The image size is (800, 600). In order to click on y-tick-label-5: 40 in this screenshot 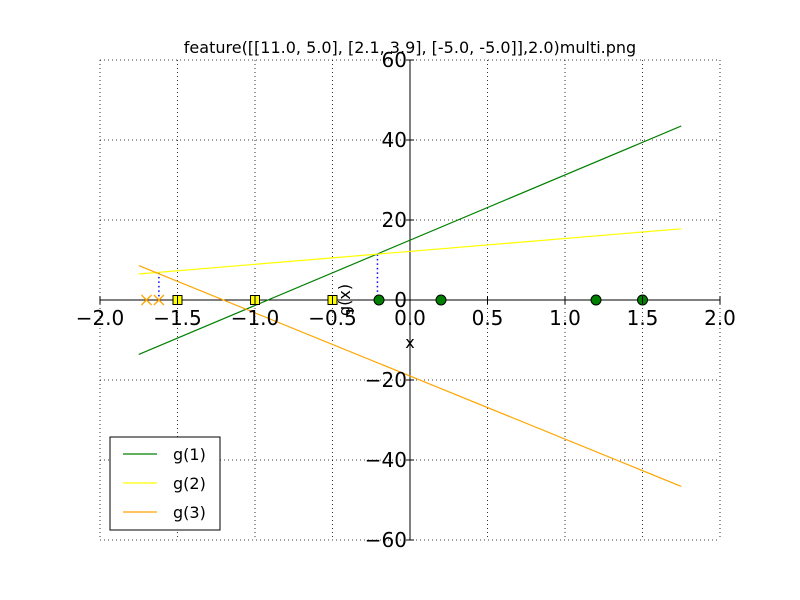, I will do `click(394, 140)`.